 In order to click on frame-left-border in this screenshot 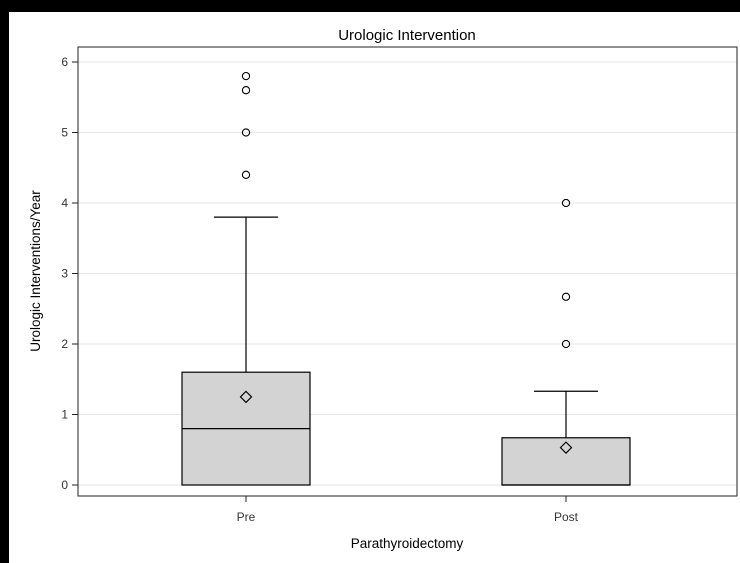, I will do `click(4, 281)`.